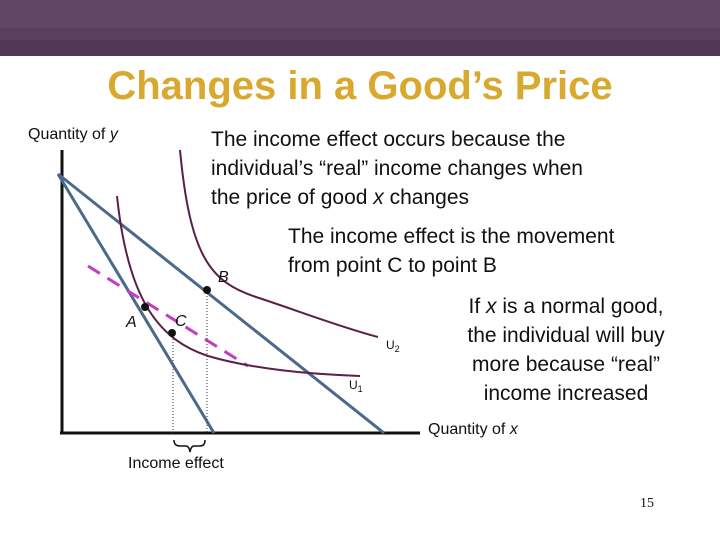  What do you see at coordinates (279, 243) in the screenshot?
I see `indifference-curve-u2` at bounding box center [279, 243].